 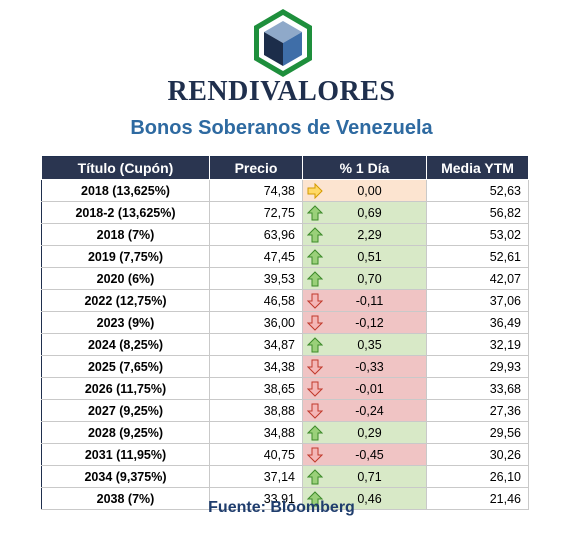 I want to click on bond-ytm: 29,56, so click(x=477, y=432).